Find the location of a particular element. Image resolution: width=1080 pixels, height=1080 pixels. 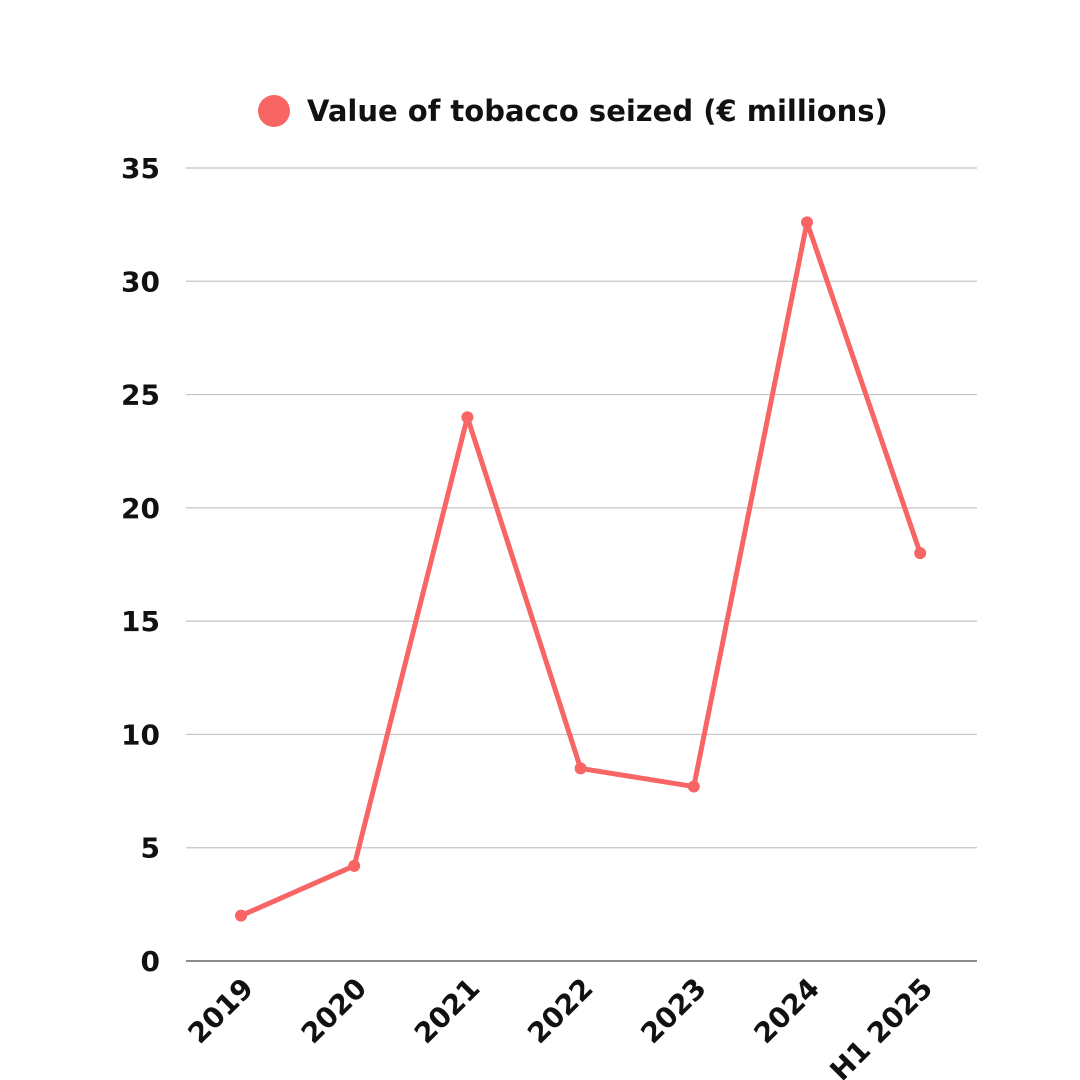

y-axis-tick-labels: 0 5 10 15 20 25 30 35 is located at coordinates (140, 565).